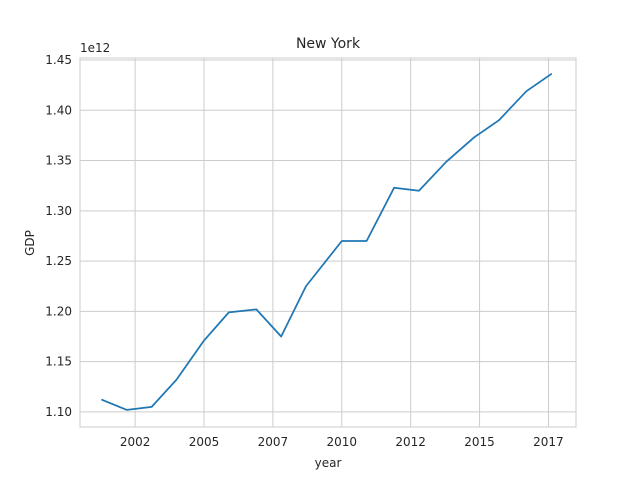 The image size is (640, 480). What do you see at coordinates (58, 110) in the screenshot?
I see `y-tick-label: 1.40` at bounding box center [58, 110].